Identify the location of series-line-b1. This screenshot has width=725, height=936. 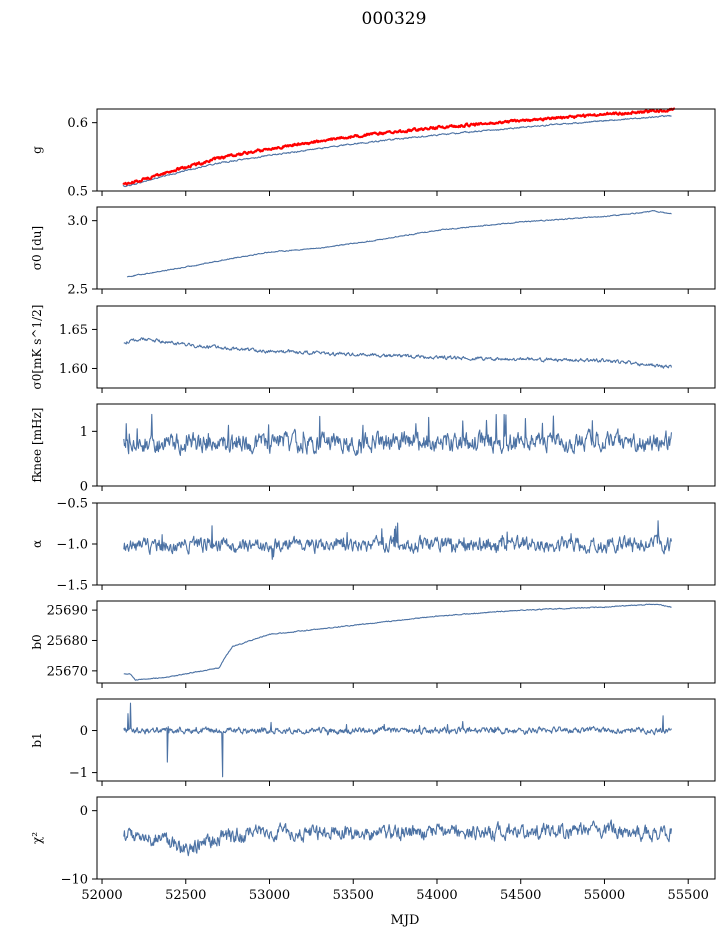
(397, 740).